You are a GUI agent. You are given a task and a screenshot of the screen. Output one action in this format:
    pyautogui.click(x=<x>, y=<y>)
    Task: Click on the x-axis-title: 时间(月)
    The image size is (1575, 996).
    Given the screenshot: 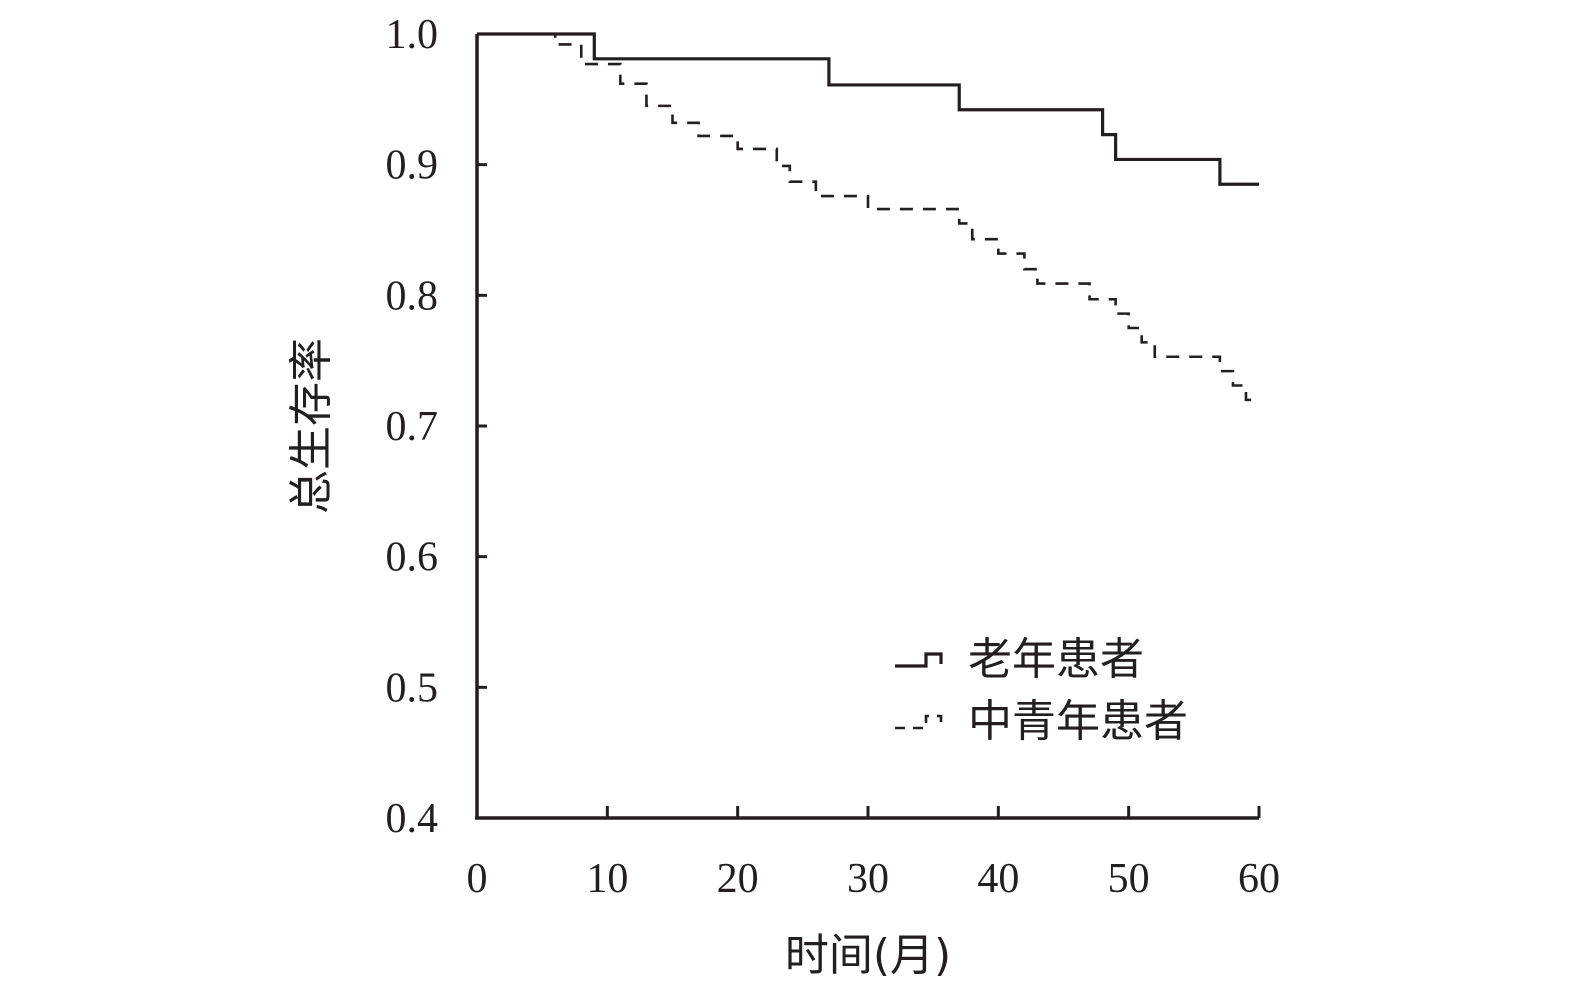 What is the action you would take?
    pyautogui.click(x=868, y=955)
    